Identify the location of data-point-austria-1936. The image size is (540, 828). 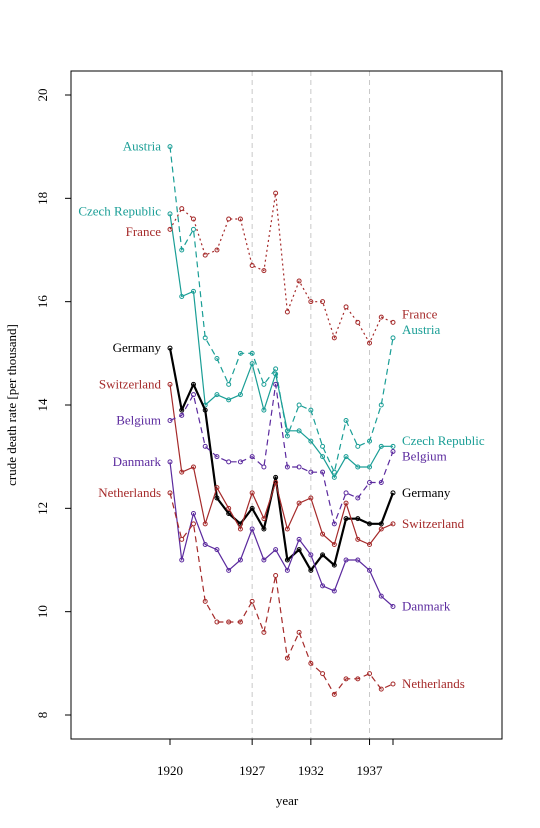
(358, 446).